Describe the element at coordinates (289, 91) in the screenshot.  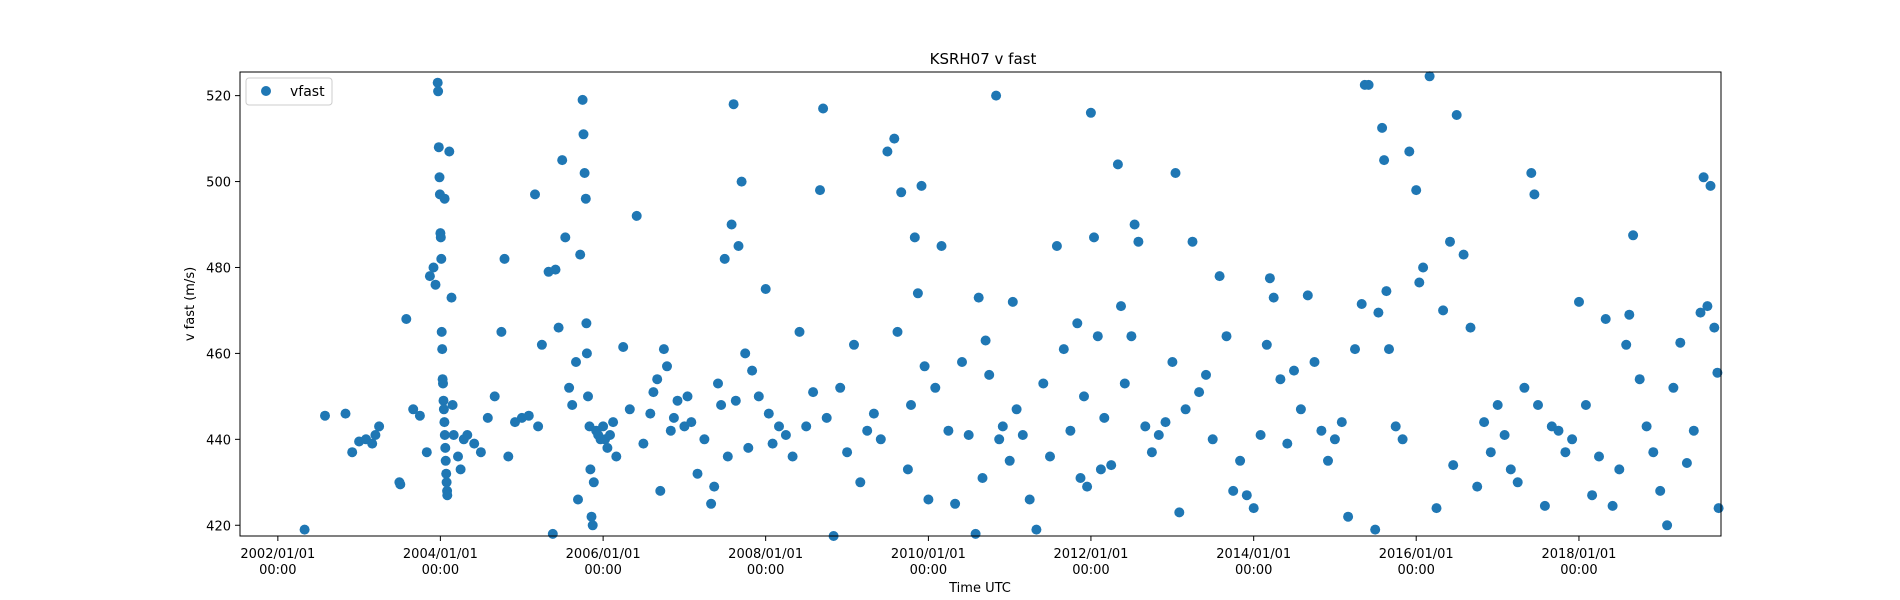
I see `legend: vfast` at that location.